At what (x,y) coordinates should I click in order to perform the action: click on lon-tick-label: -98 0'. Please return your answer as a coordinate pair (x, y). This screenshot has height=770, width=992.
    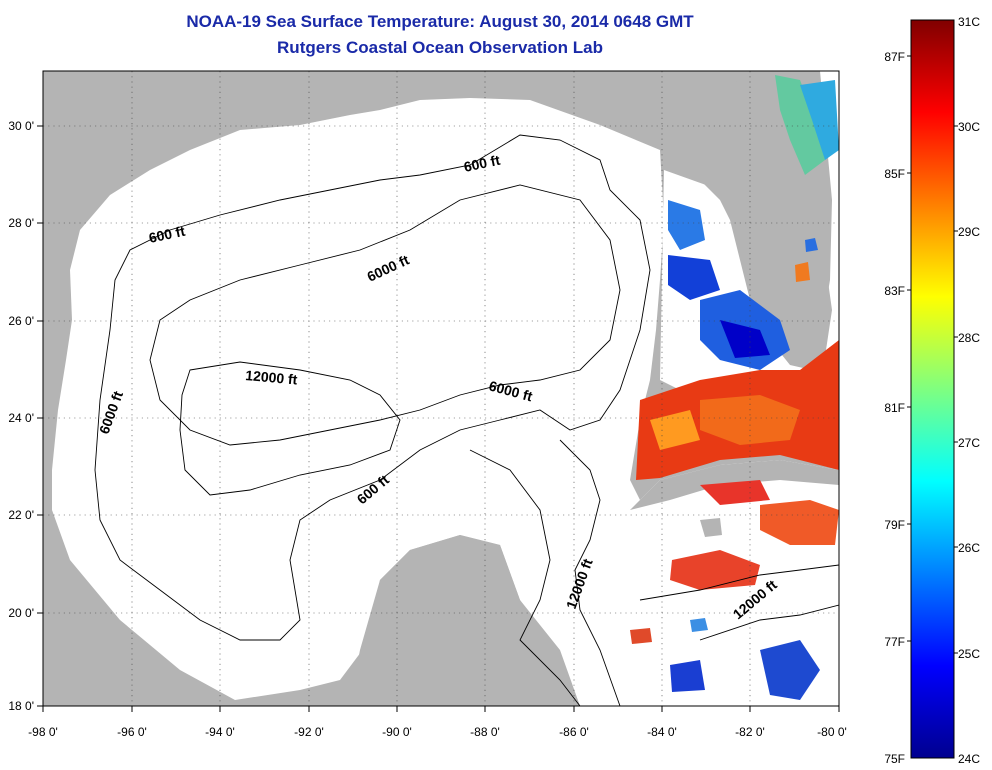
    Looking at the image, I should click on (43, 732).